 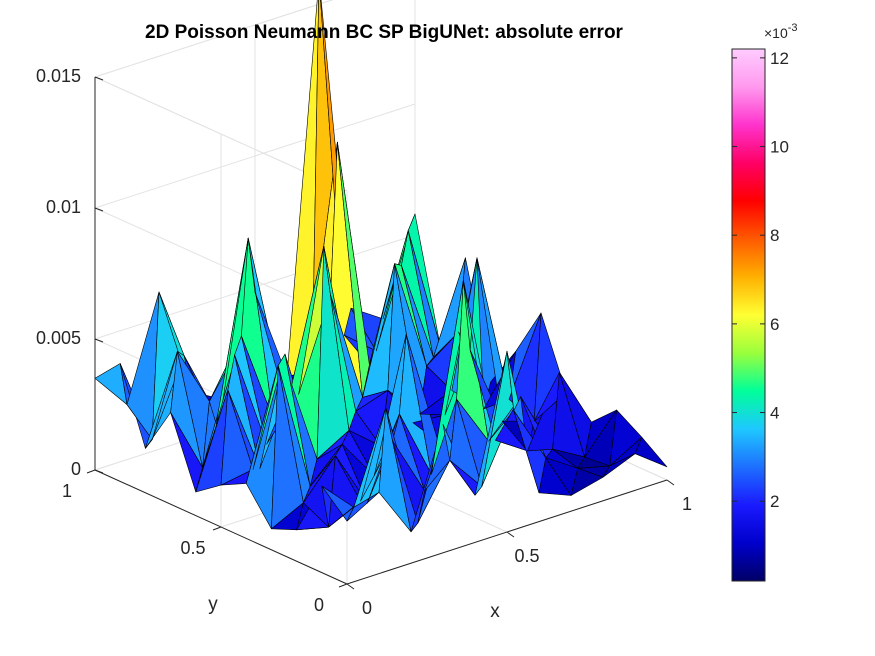 What do you see at coordinates (319, 605) in the screenshot?
I see `y-tick-label: 0` at bounding box center [319, 605].